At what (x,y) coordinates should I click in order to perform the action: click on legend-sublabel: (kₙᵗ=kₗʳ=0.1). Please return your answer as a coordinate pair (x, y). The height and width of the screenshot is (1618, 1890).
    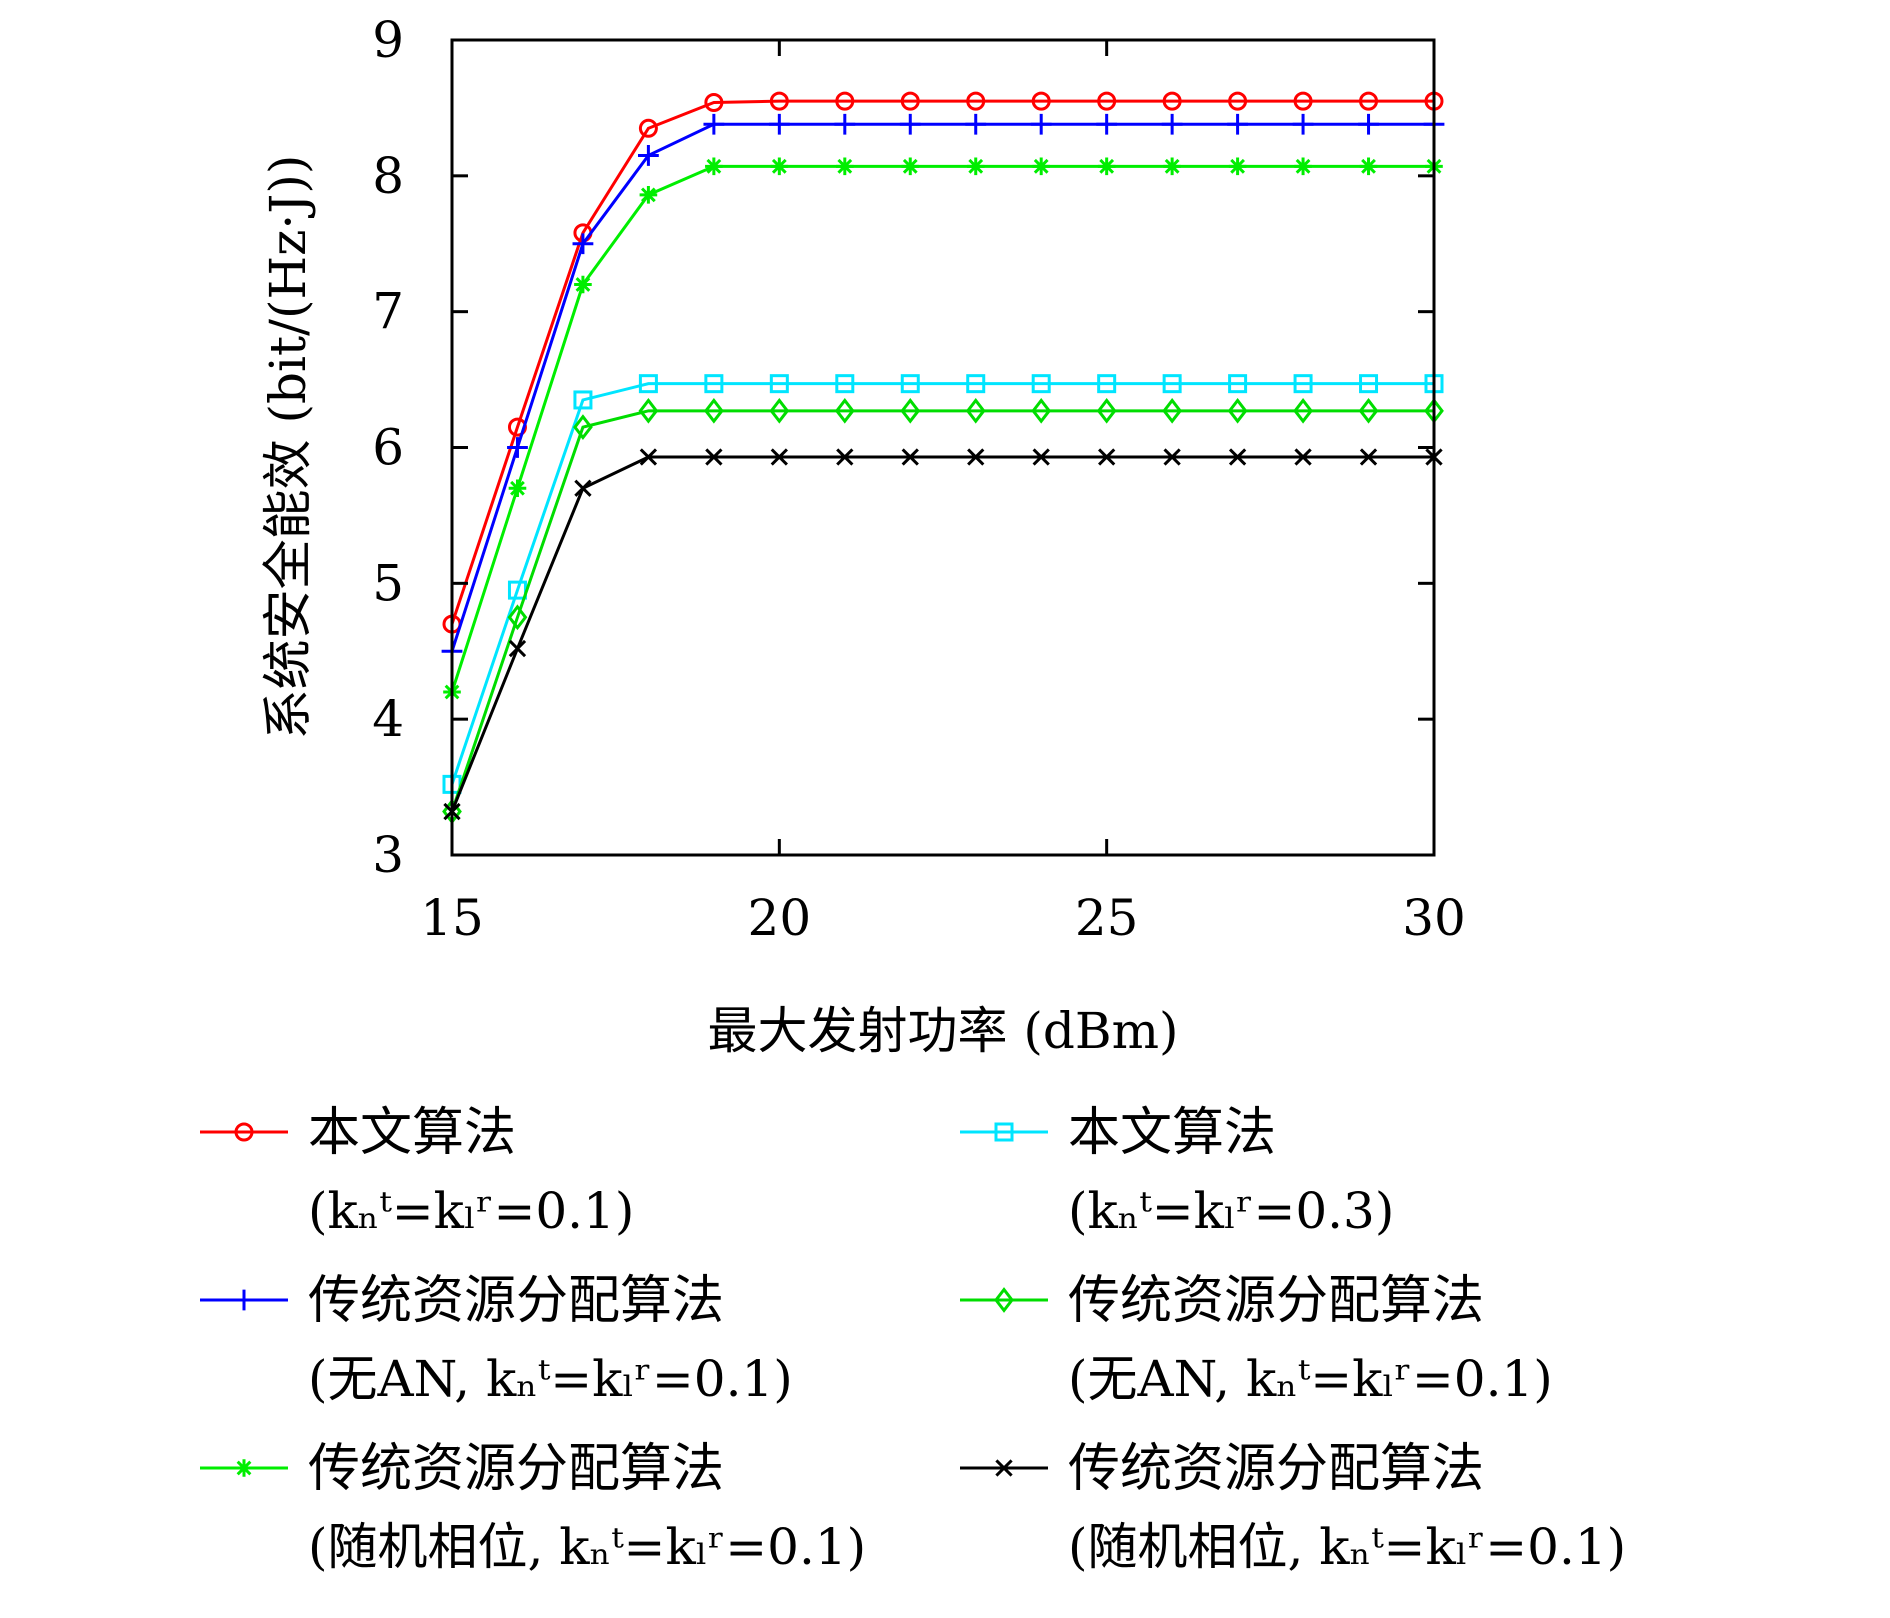
    Looking at the image, I should click on (471, 1211).